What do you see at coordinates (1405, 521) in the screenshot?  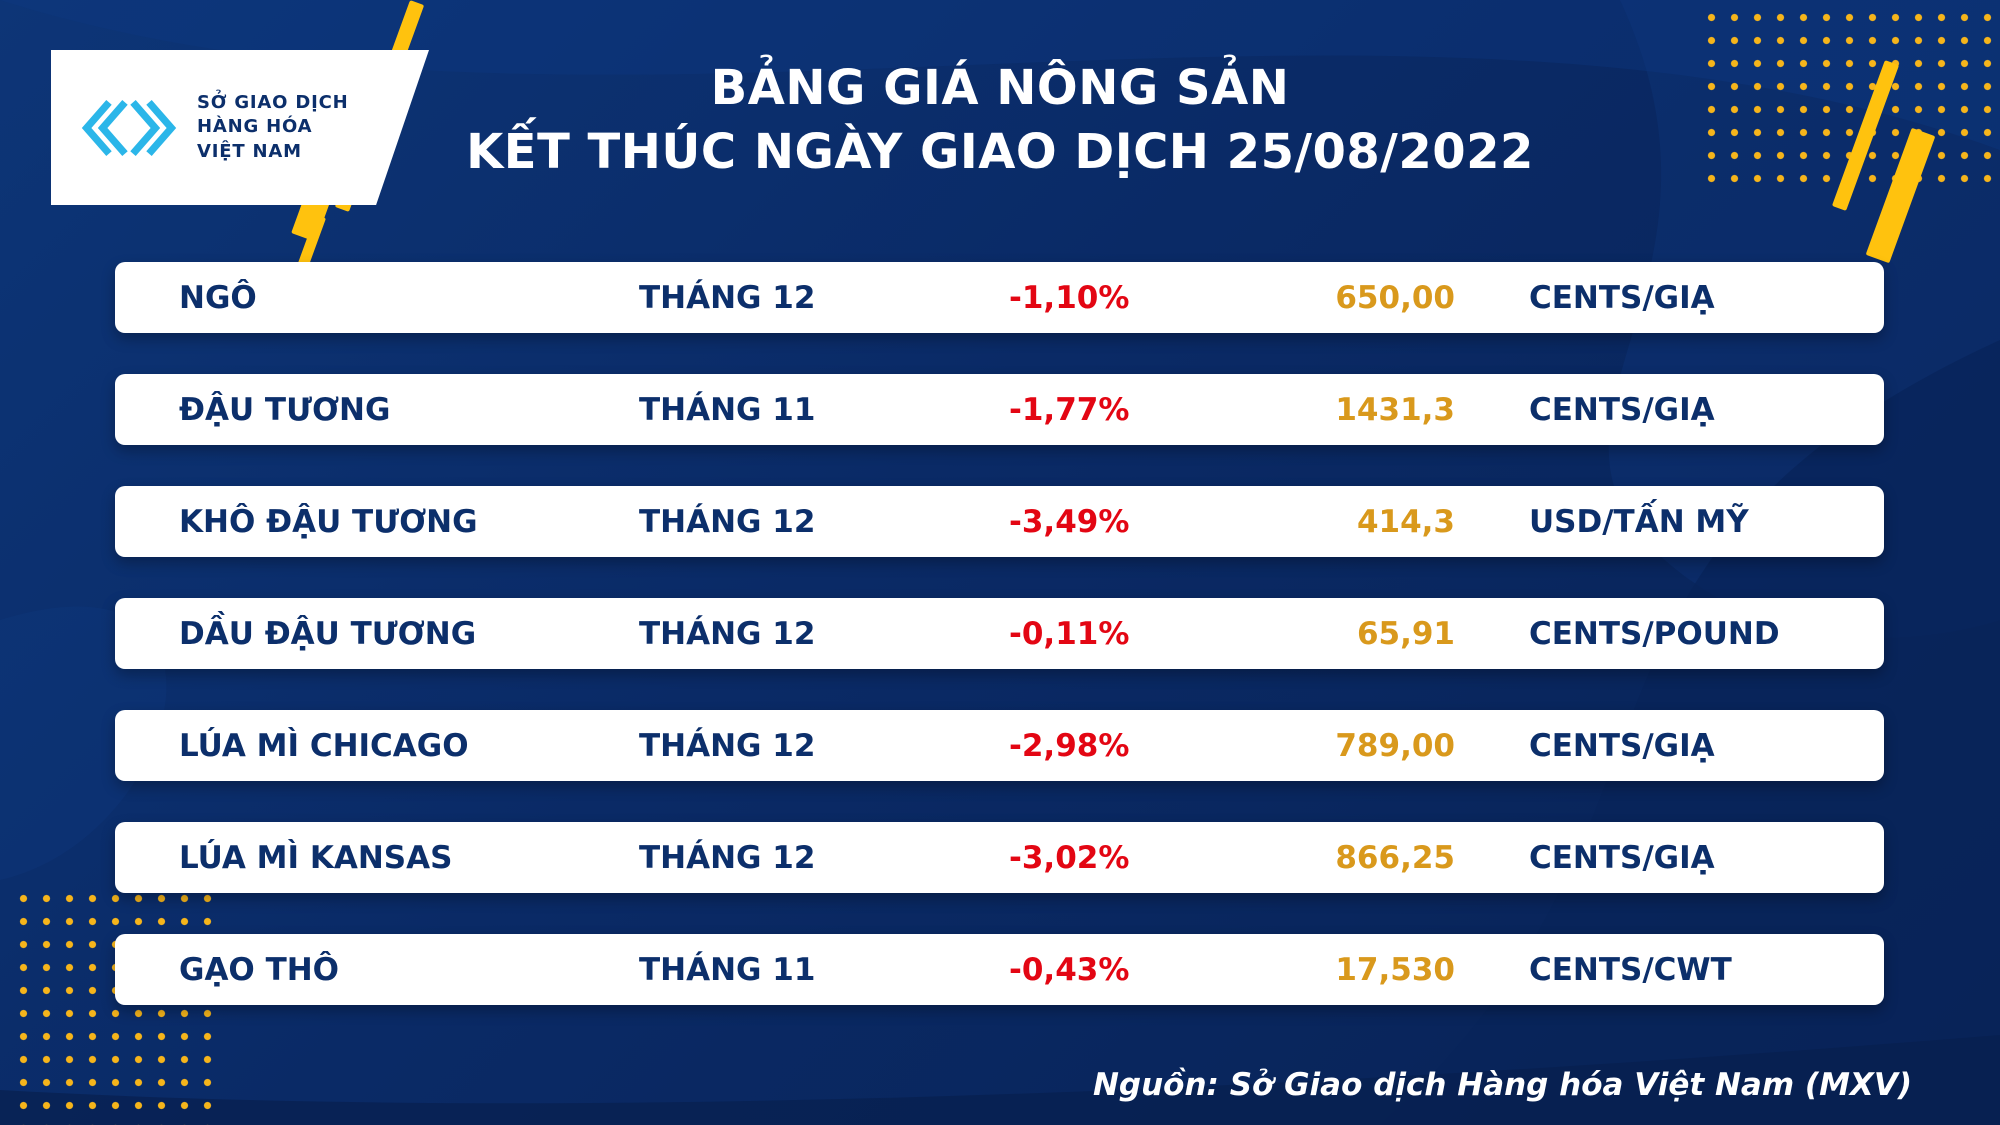 I see `price-value: 414,3` at bounding box center [1405, 521].